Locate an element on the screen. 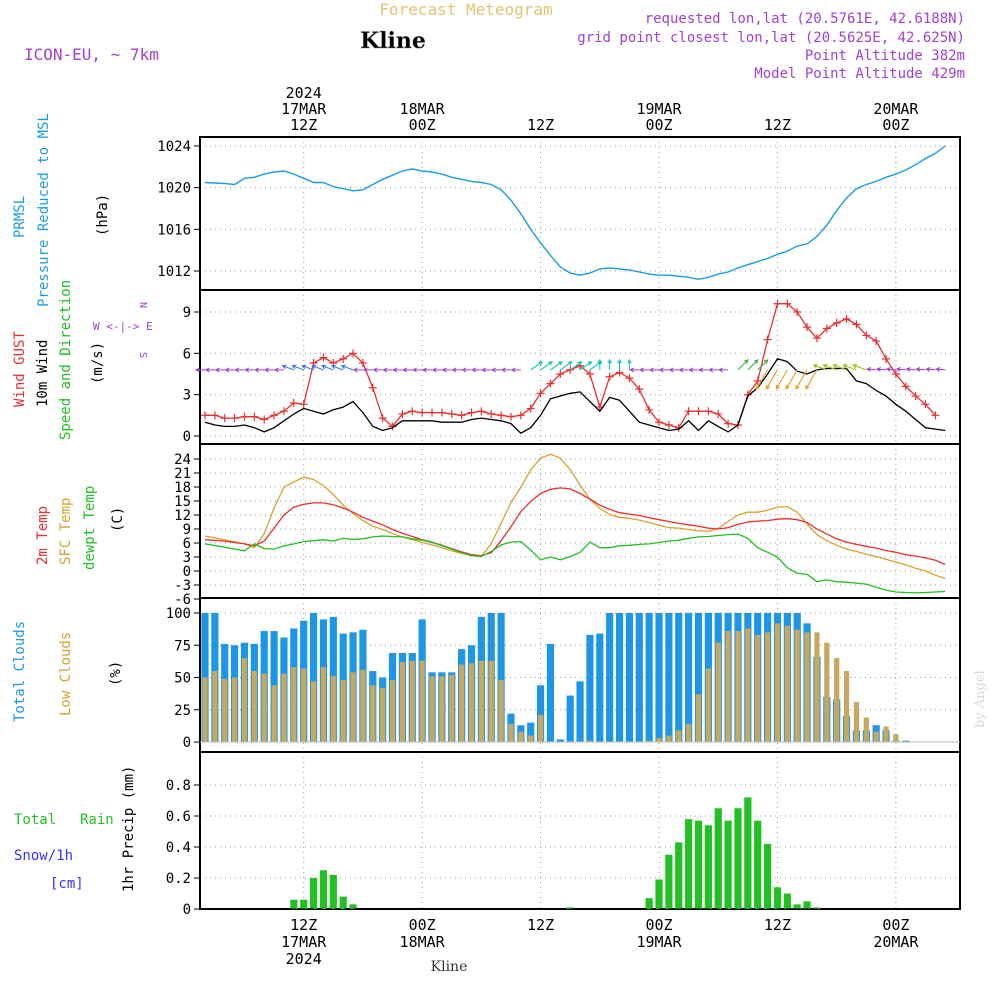  time-label-bottom: 20MAR is located at coordinates (896, 942).